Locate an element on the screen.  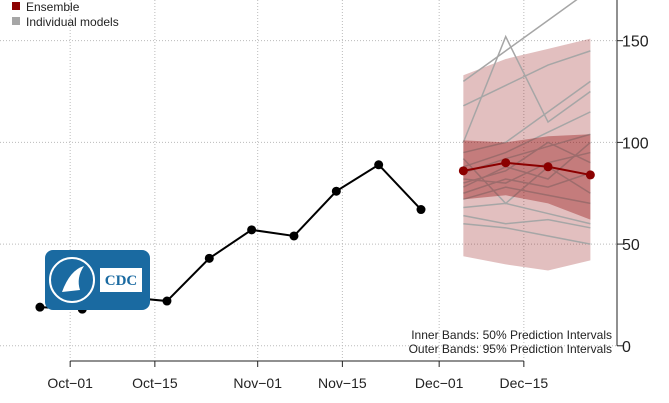
logo-eagle is located at coordinates (73, 279).